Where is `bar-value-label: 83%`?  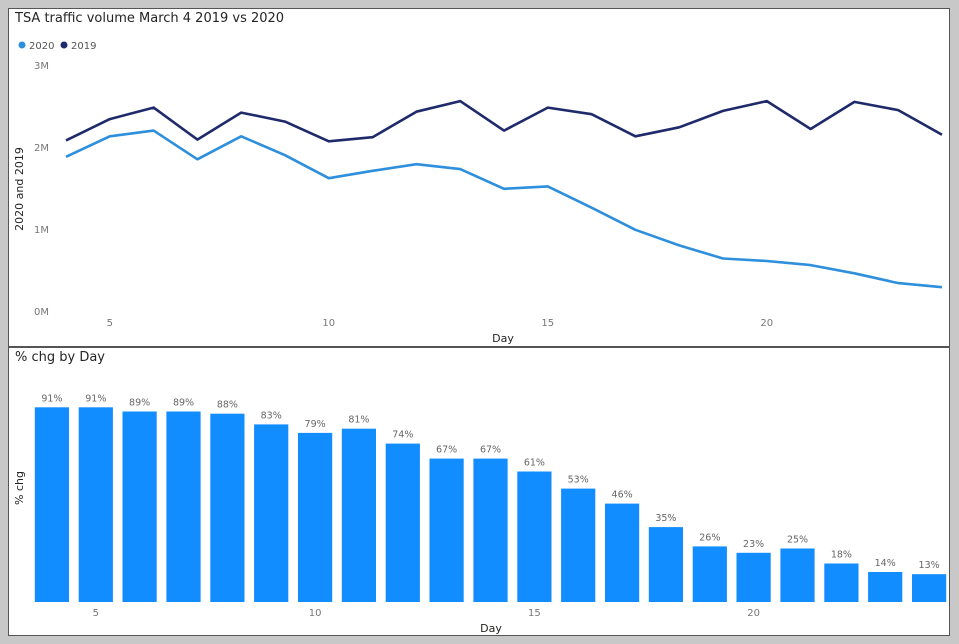 bar-value-label: 83% is located at coordinates (271, 415).